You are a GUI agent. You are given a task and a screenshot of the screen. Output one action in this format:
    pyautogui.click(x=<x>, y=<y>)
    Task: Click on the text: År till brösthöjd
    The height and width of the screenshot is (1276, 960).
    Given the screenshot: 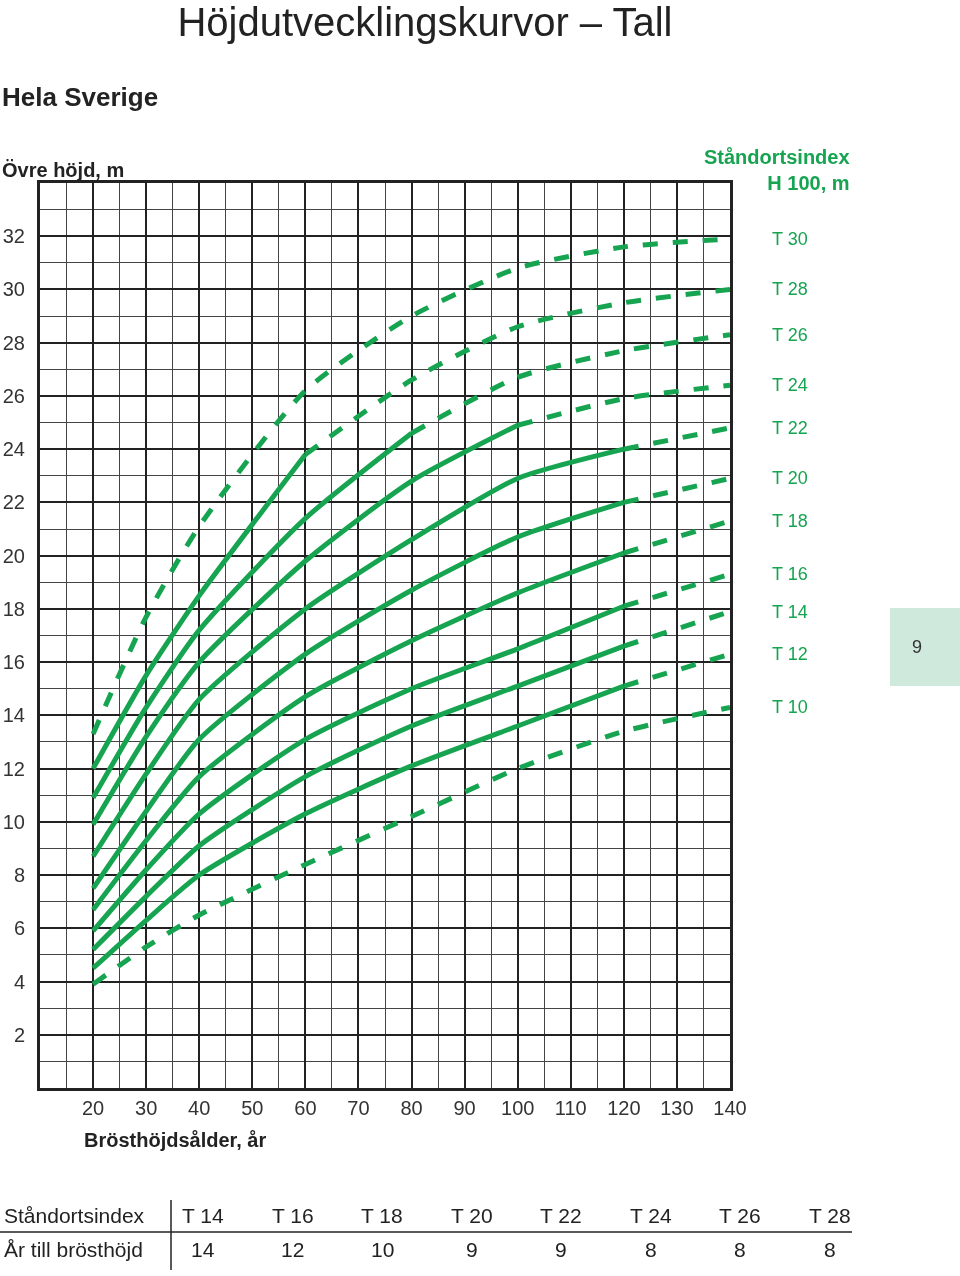 What is the action you would take?
    pyautogui.click(x=73, y=1249)
    